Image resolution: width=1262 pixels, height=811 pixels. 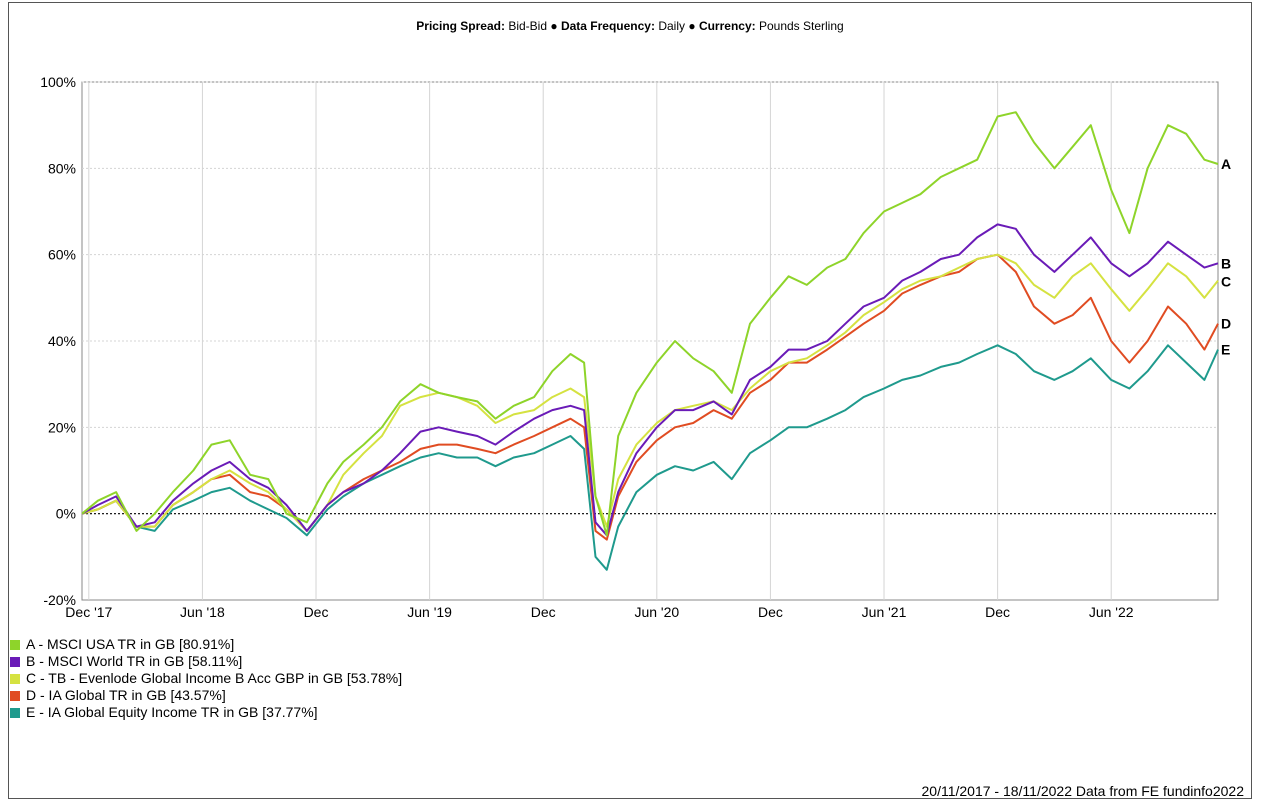 I want to click on series-end-label-a: A, so click(x=1226, y=164).